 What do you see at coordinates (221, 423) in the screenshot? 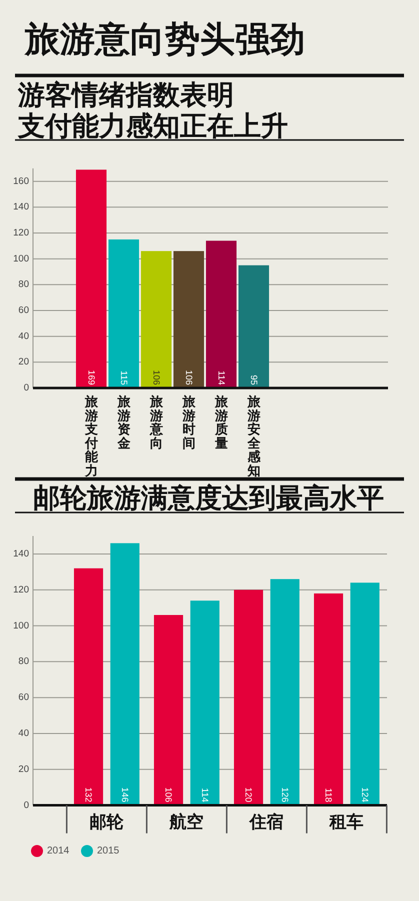
I see `x-tick-label: 旅游质量` at bounding box center [221, 423].